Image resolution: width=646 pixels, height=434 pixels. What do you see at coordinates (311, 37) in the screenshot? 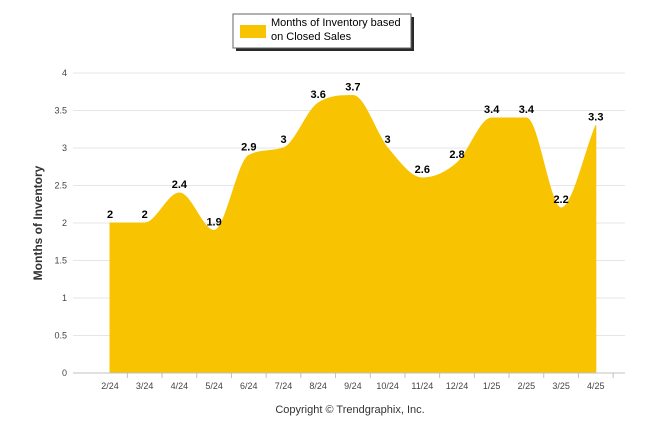
I see `legend-label-line2: on Closed Sales` at bounding box center [311, 37].